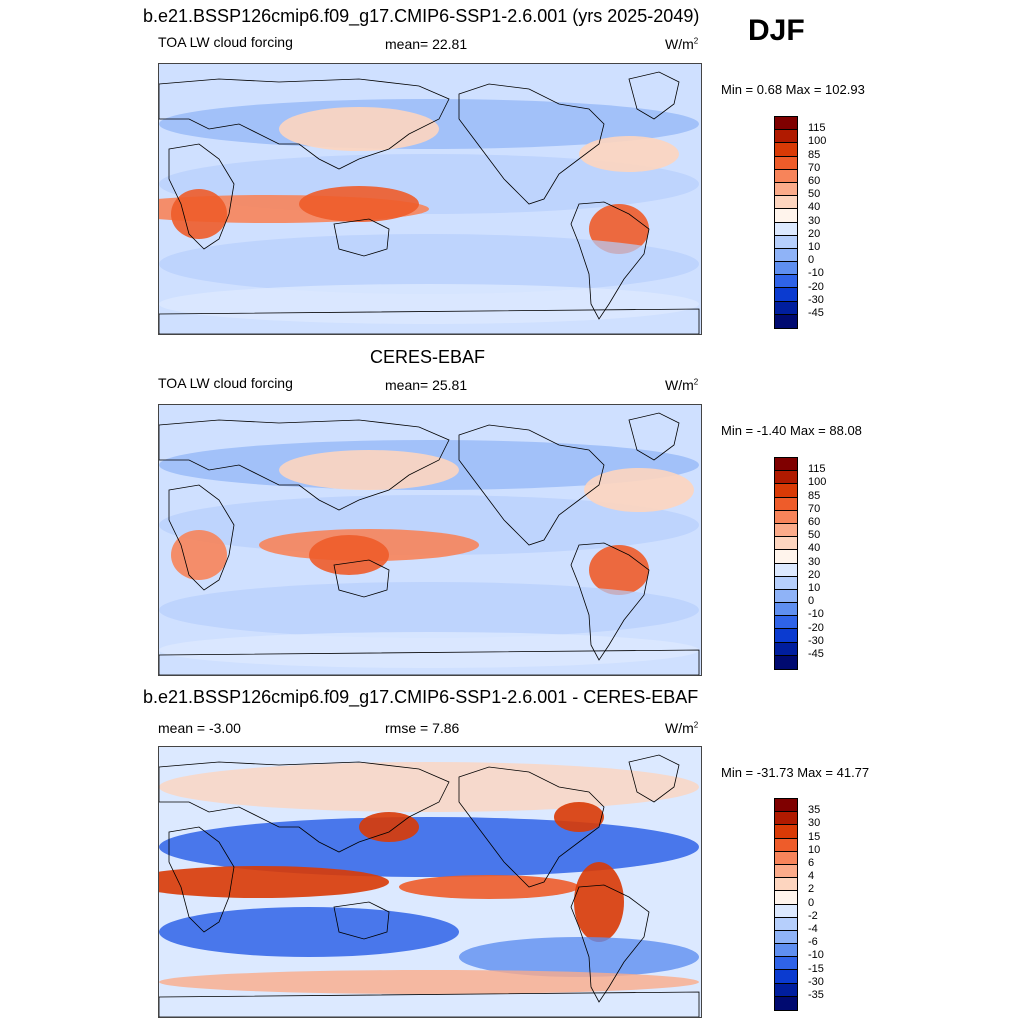 Image resolution: width=1024 pixels, height=1024 pixels. I want to click on colorbar-tick-label: 40, so click(814, 207).